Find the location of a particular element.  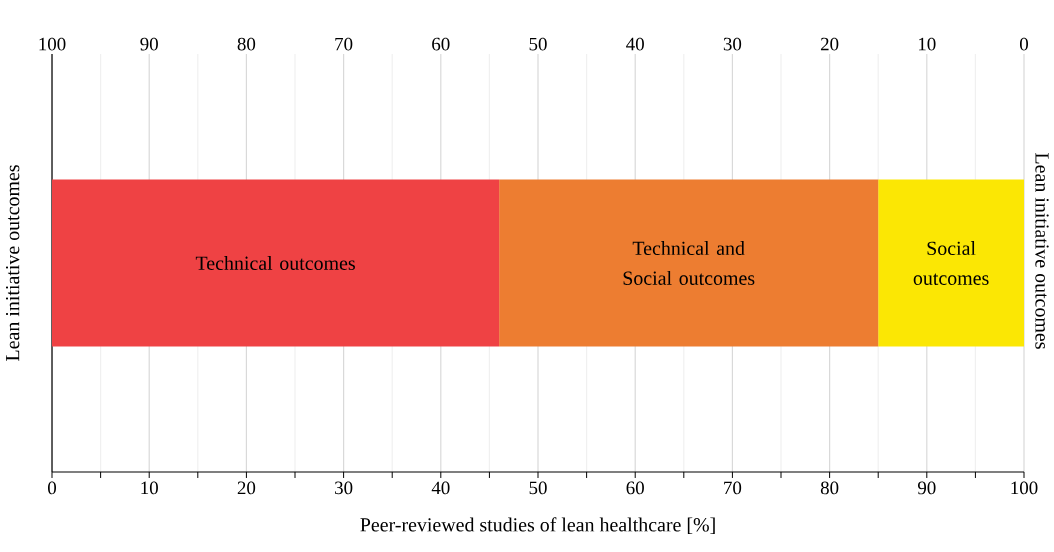

x2-tick-label: 70 is located at coordinates (344, 44).